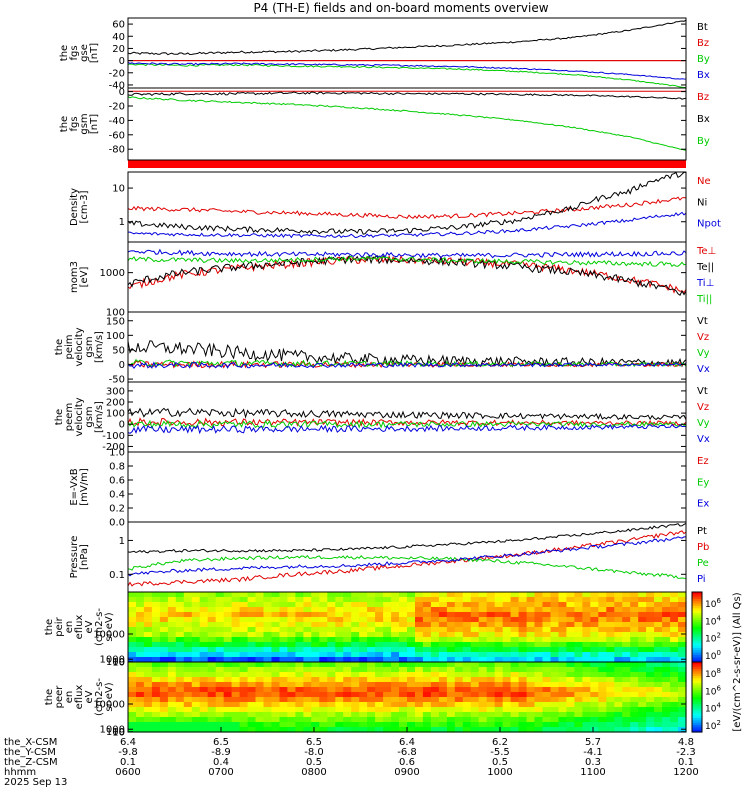  What do you see at coordinates (84, 277) in the screenshot?
I see `y-axis-label: [eV]` at bounding box center [84, 277].